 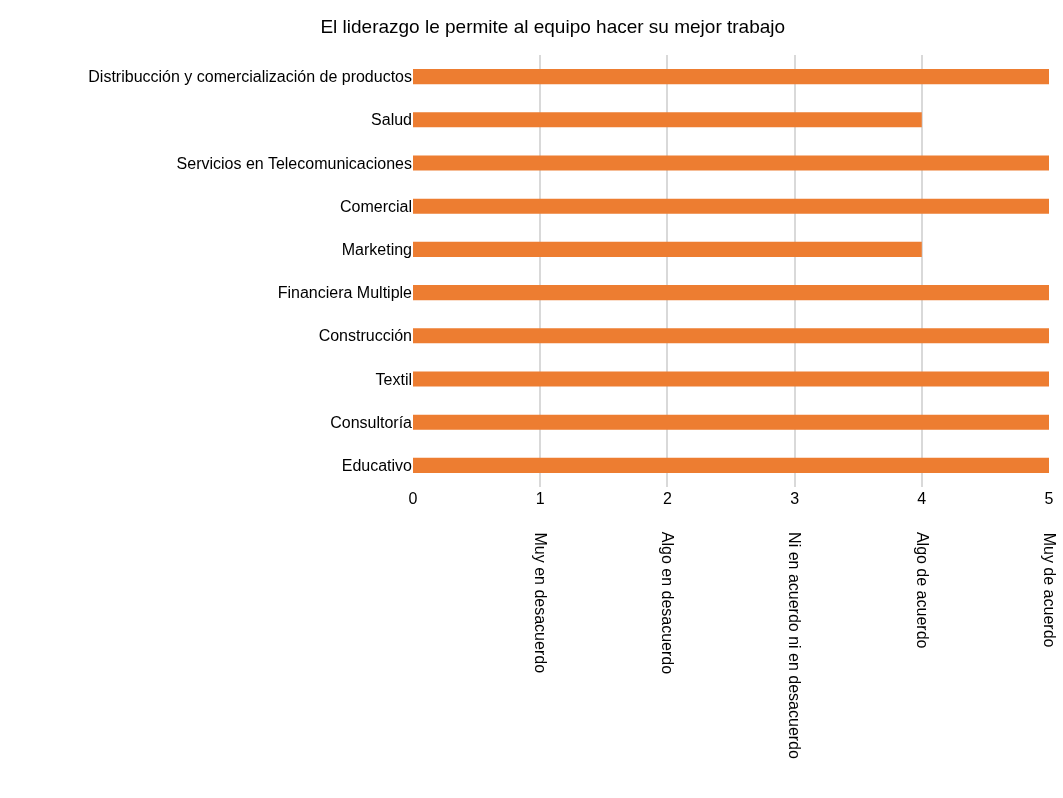 What do you see at coordinates (1049, 590) in the screenshot?
I see `text: Muy de acuerdo` at bounding box center [1049, 590].